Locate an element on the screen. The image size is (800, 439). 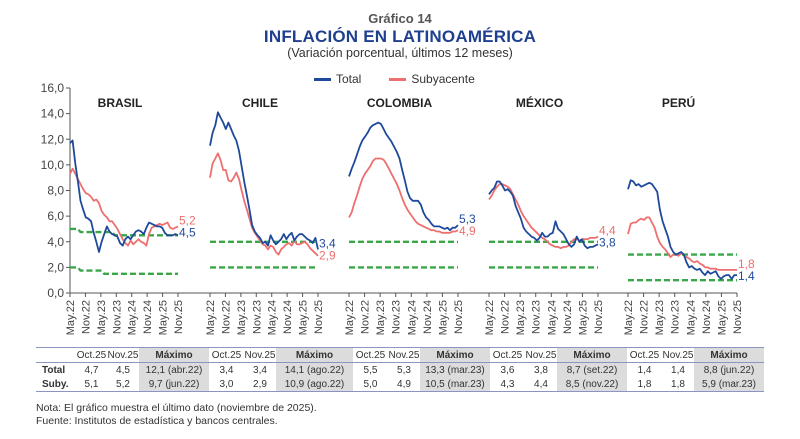
legend-item-total: Total is located at coordinates (337, 79).